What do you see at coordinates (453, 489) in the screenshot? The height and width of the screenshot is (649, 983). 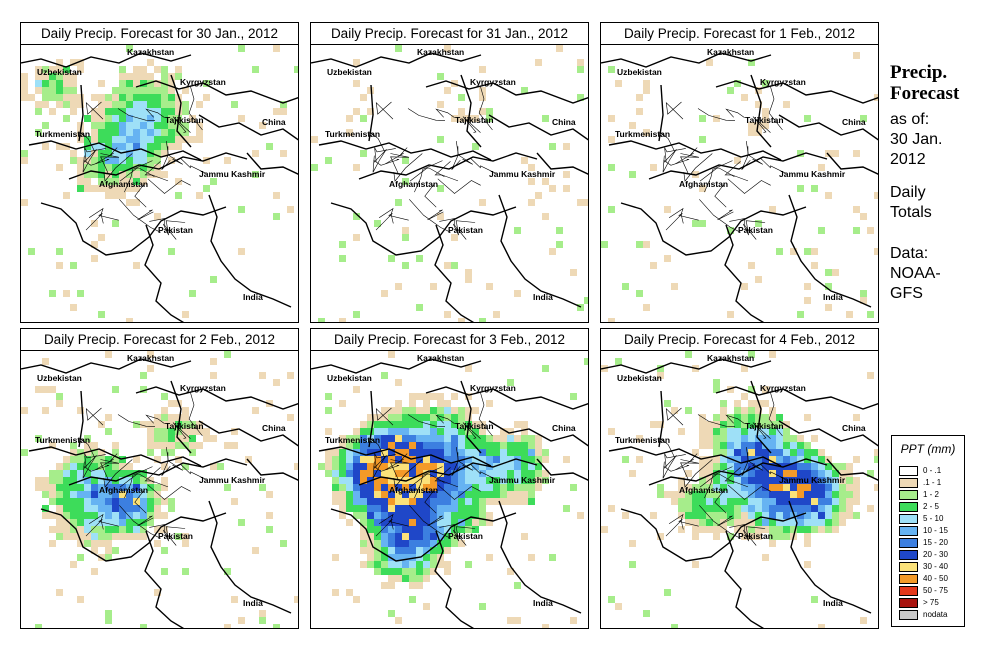 I see `precip-grid` at bounding box center [453, 489].